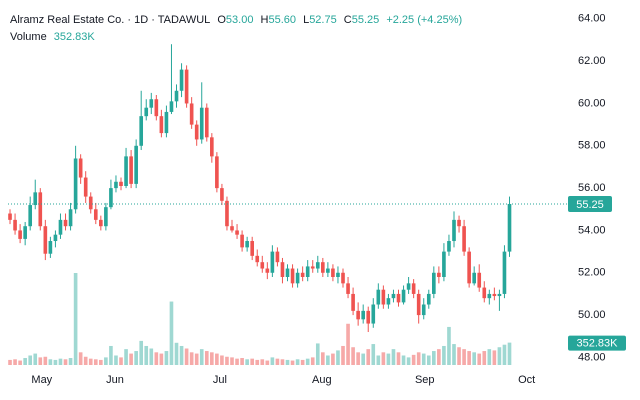 This screenshot has height=400, width=640. What do you see at coordinates (592, 315) in the screenshot?
I see `y-tick-label: 50.00` at bounding box center [592, 315].